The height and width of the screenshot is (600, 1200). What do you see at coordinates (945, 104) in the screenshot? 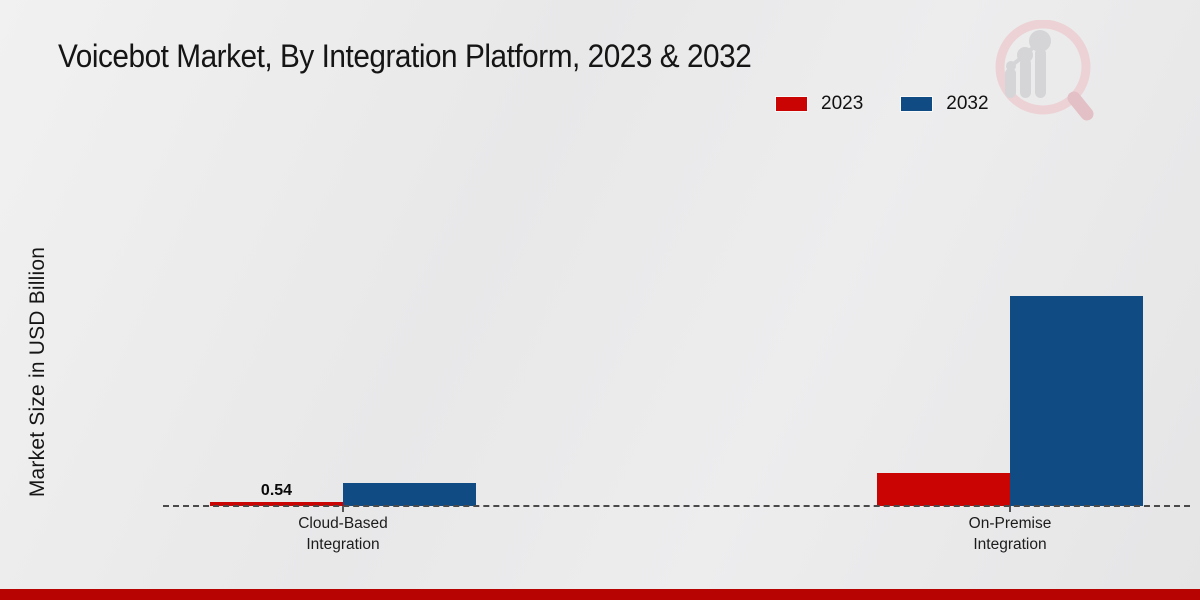
I see `legend-item-2032: 2032` at bounding box center [945, 104].